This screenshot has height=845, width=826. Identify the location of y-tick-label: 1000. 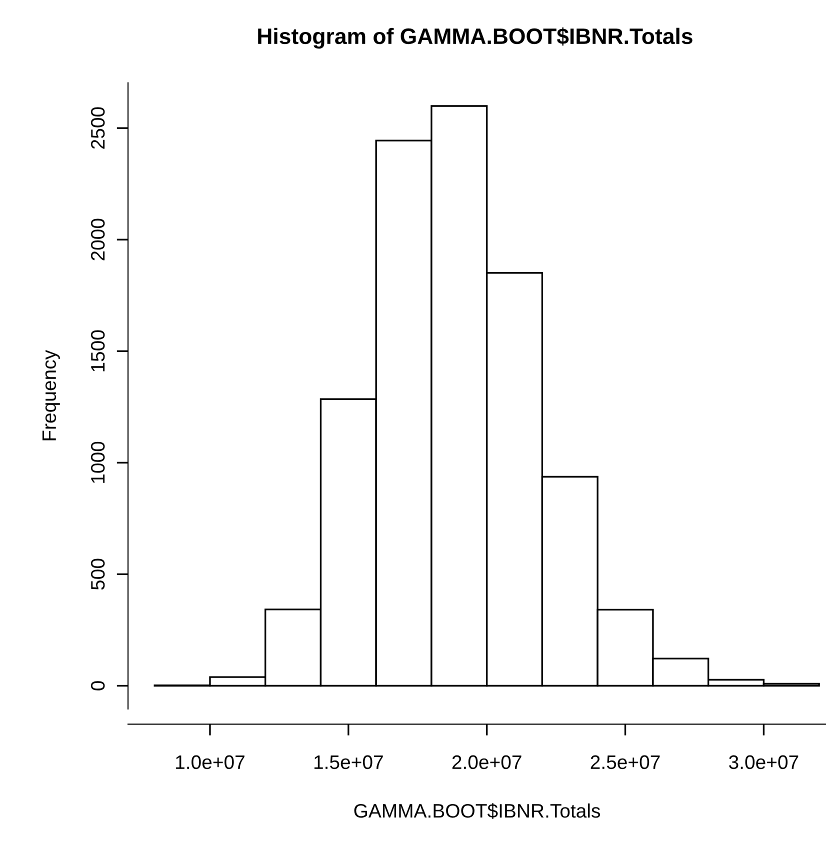
(97, 462).